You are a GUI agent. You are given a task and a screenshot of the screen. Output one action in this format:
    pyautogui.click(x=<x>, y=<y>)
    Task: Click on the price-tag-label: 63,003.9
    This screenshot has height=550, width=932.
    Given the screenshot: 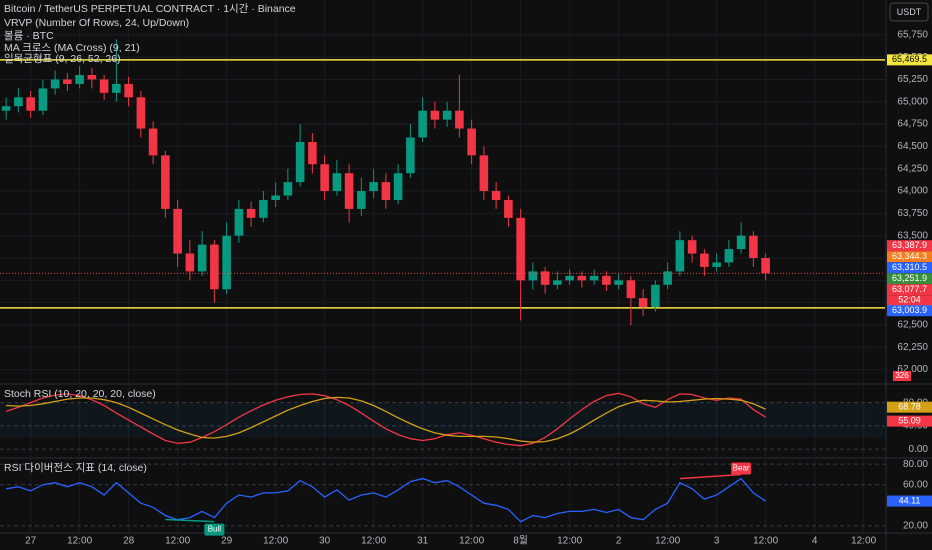 What is the action you would take?
    pyautogui.click(x=909, y=310)
    